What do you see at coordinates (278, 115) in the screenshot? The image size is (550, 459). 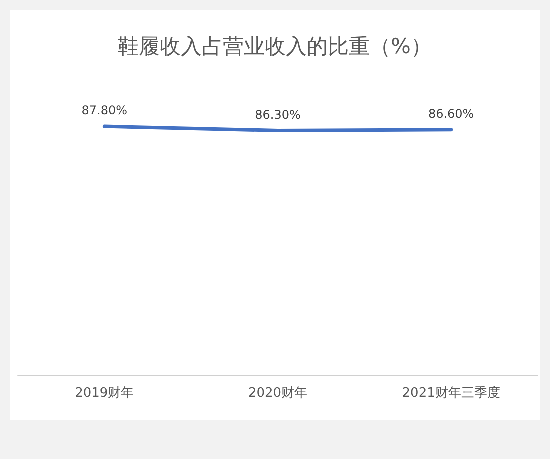 I see `data-label: 86.30%` at bounding box center [278, 115].